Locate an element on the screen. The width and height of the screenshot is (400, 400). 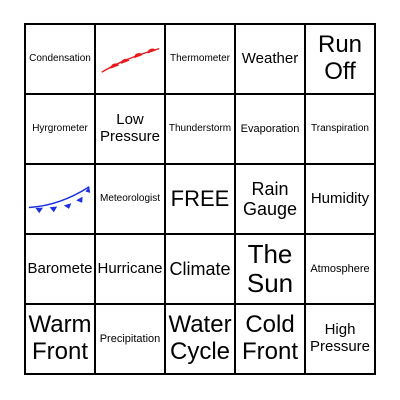
cell-label: High Pressure is located at coordinates (340, 338).